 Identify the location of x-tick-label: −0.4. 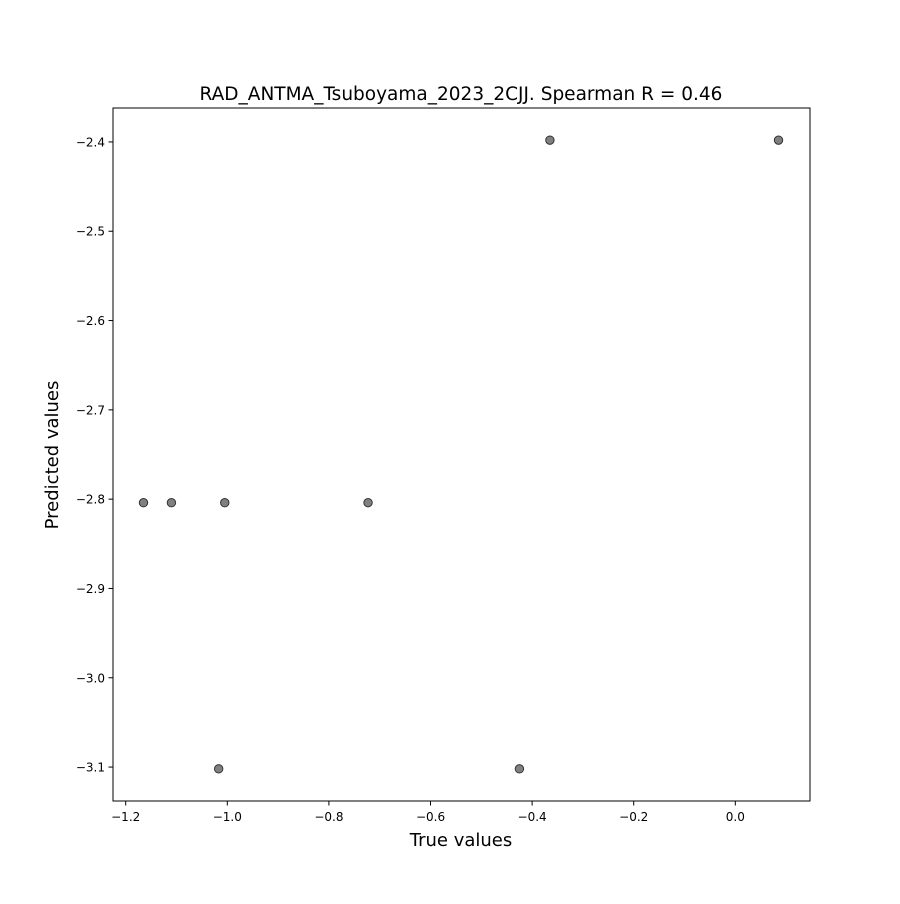
(532, 817).